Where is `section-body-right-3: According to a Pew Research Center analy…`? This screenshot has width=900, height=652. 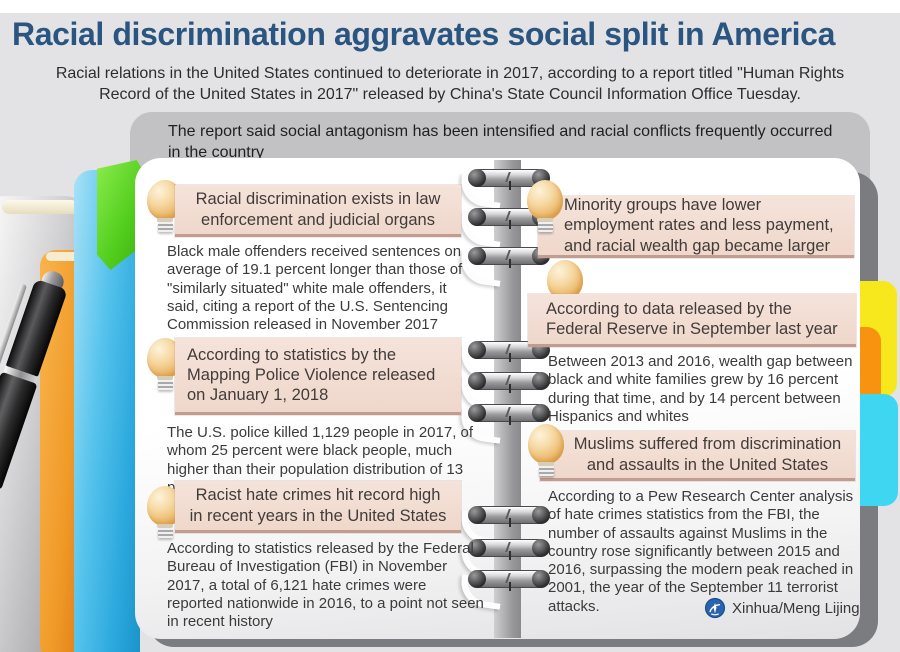
section-body-right-3: According to a Pew Research Center analy… is located at coordinates (701, 551).